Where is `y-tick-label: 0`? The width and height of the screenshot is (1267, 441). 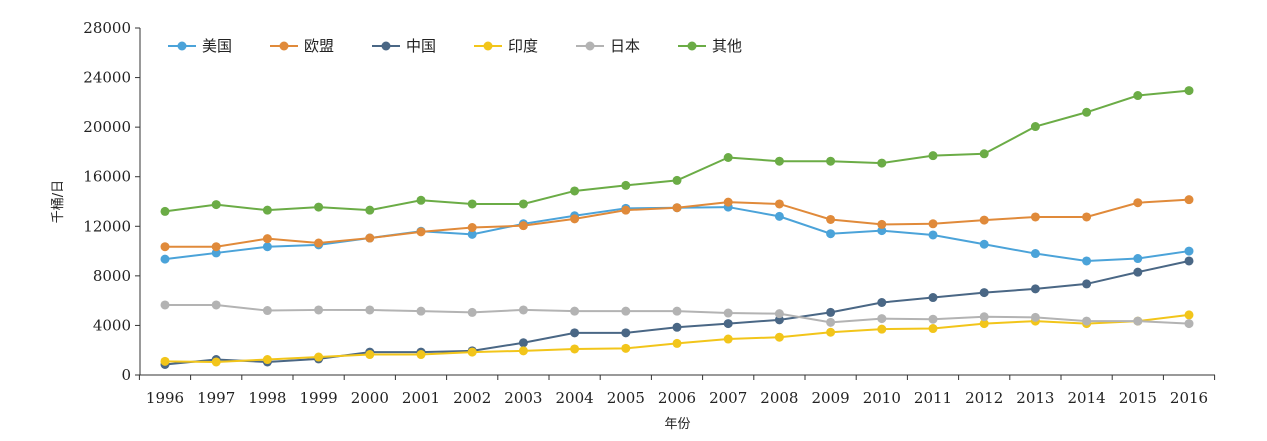
y-tick-label: 0 is located at coordinates (126, 375).